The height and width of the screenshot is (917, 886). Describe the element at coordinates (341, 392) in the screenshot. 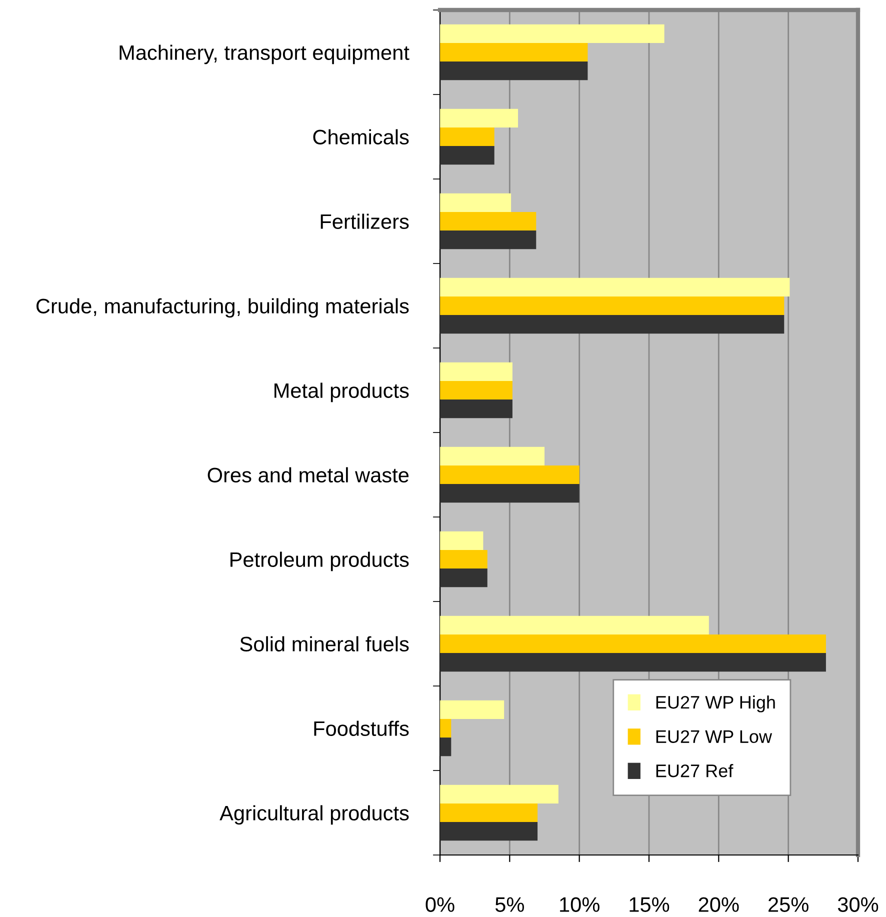

I see `y-tick-label: Metal products` at that location.